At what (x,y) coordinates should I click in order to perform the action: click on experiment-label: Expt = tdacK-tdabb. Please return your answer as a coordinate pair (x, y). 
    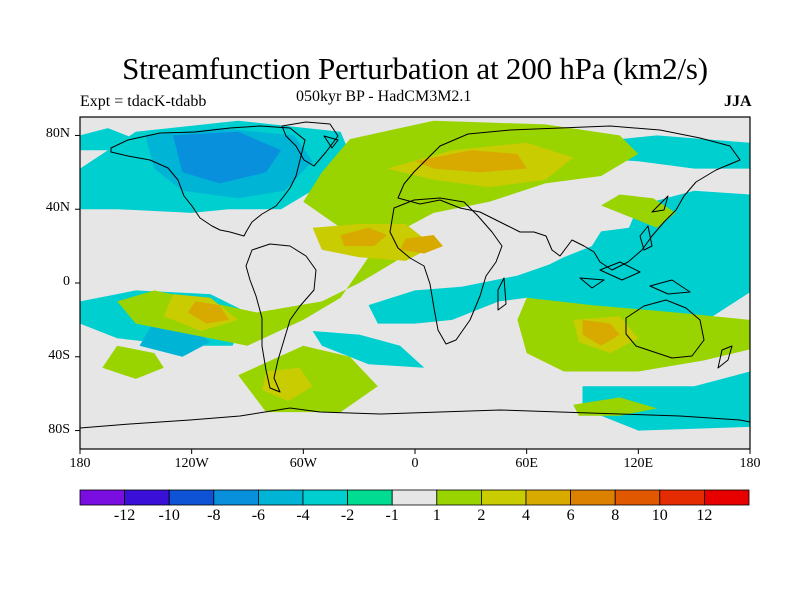
    Looking at the image, I should click on (143, 101).